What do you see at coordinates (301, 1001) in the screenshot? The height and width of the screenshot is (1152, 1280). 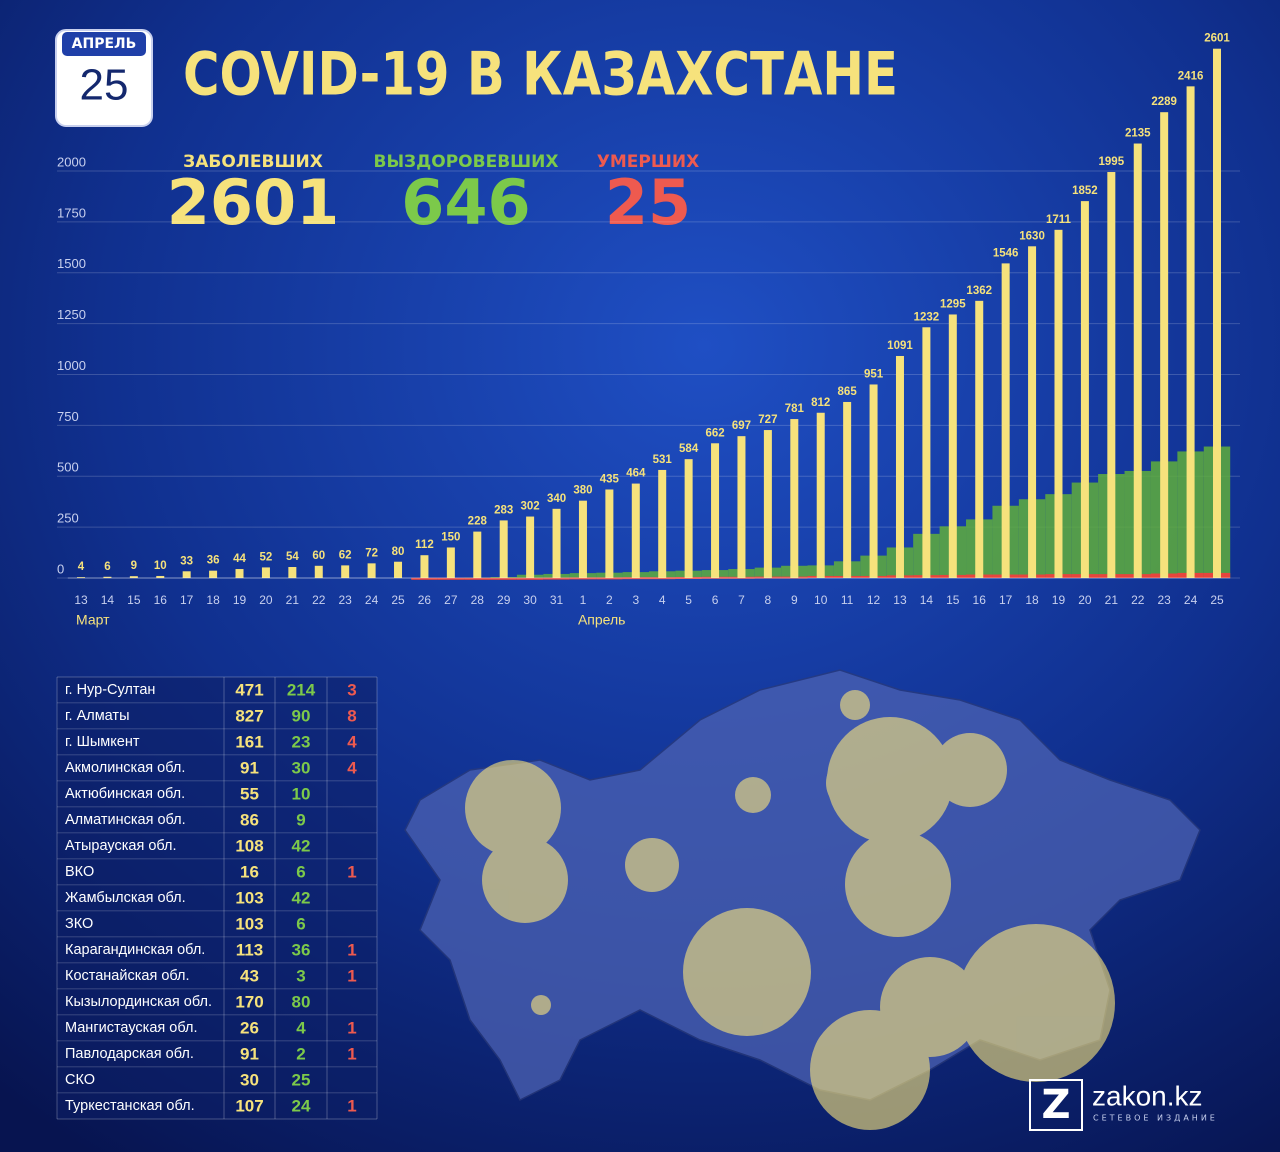 I see `region-number: 80` at bounding box center [301, 1001].